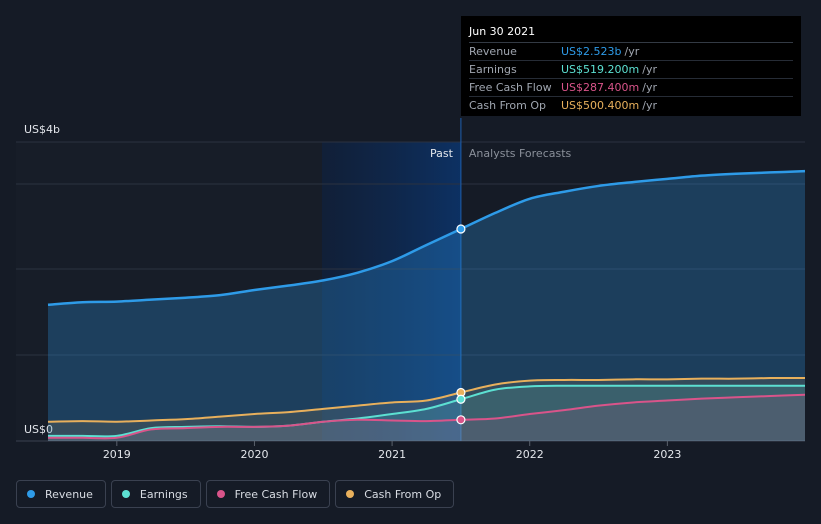 The height and width of the screenshot is (524, 821). I want to click on x-tick-label: 2023, so click(667, 454).